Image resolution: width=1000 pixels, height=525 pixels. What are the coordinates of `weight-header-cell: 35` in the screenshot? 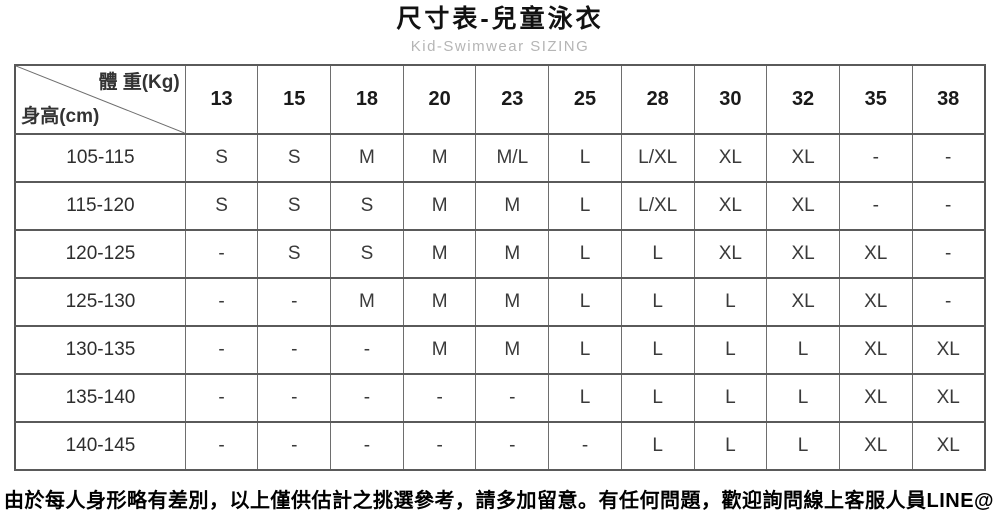 It's located at (875, 99).